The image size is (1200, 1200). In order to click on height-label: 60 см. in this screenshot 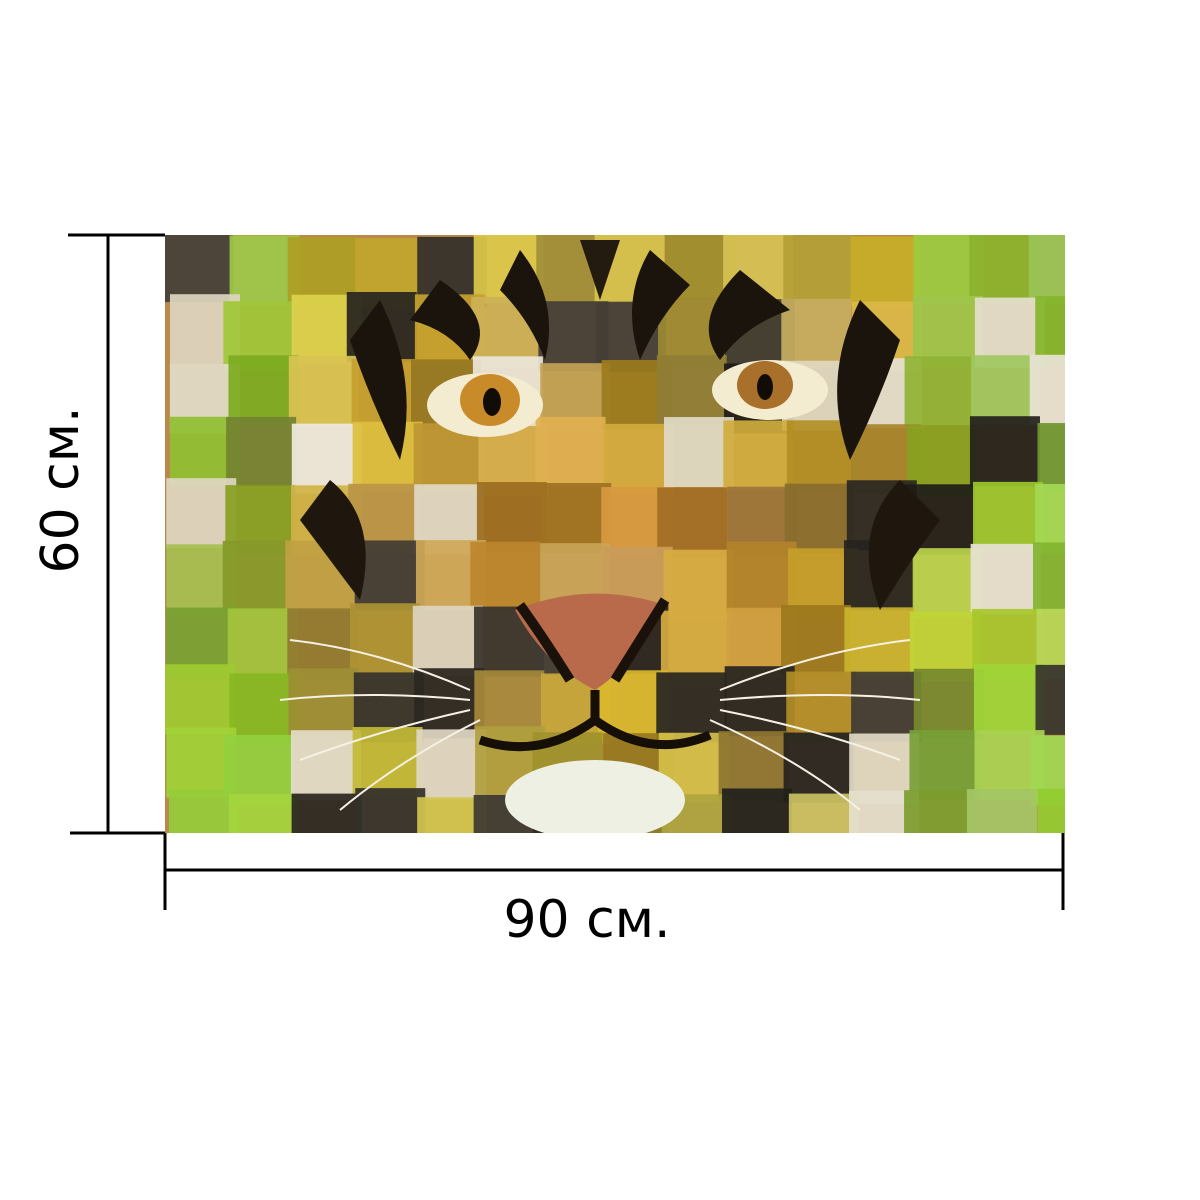, I will do `click(61, 489)`.